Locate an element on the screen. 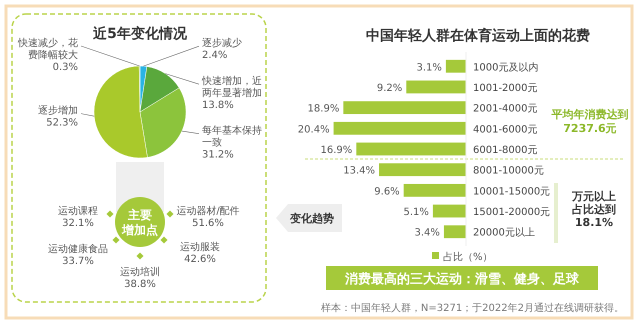 The height and width of the screenshot is (326, 637). data-label: 52.3% is located at coordinates (62, 123).